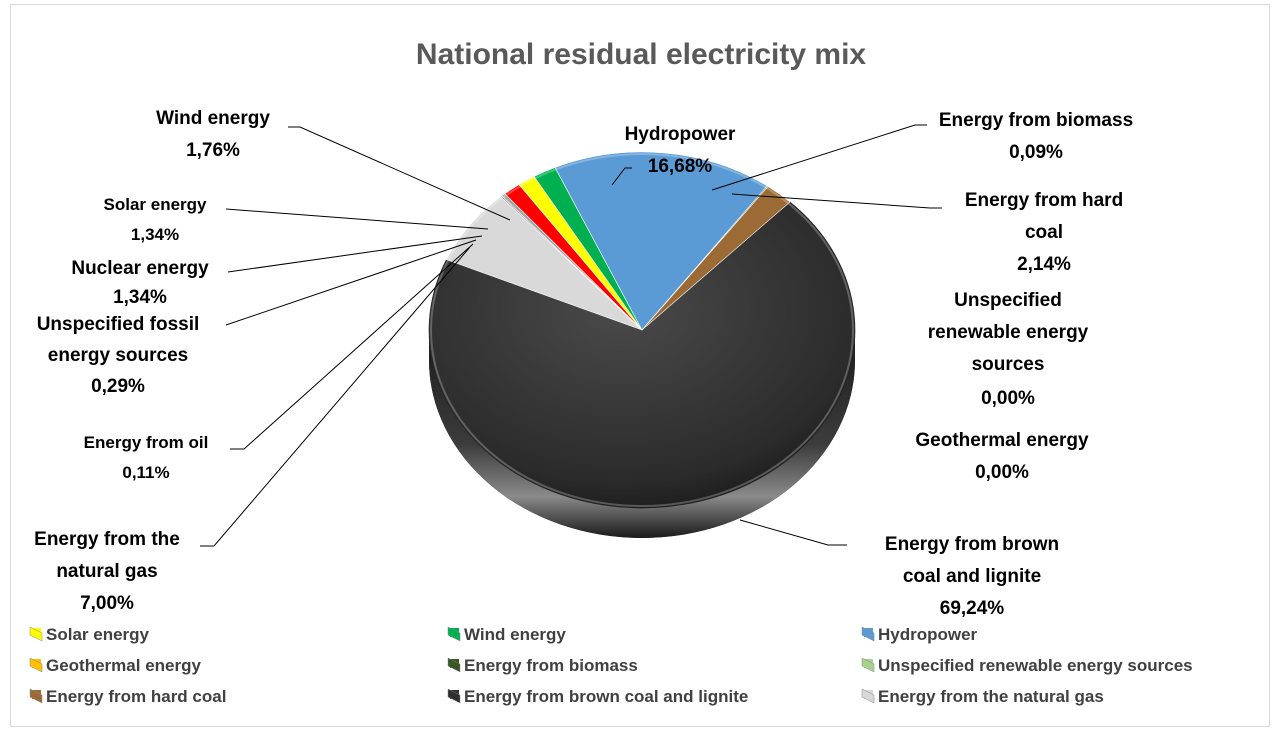  I want to click on label-browncoal-name-1: Energy from brown, so click(972, 544).